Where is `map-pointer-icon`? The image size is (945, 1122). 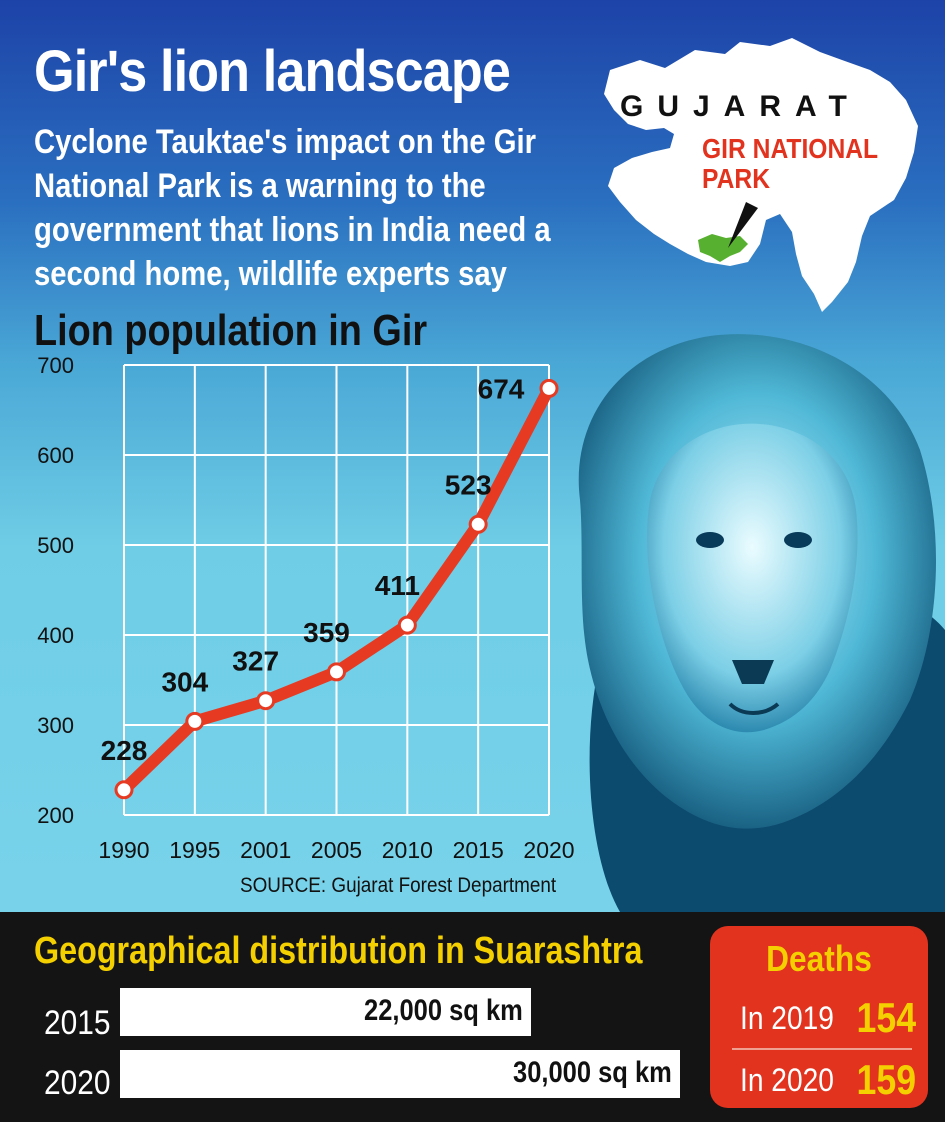
map-pointer-icon is located at coordinates (743, 225).